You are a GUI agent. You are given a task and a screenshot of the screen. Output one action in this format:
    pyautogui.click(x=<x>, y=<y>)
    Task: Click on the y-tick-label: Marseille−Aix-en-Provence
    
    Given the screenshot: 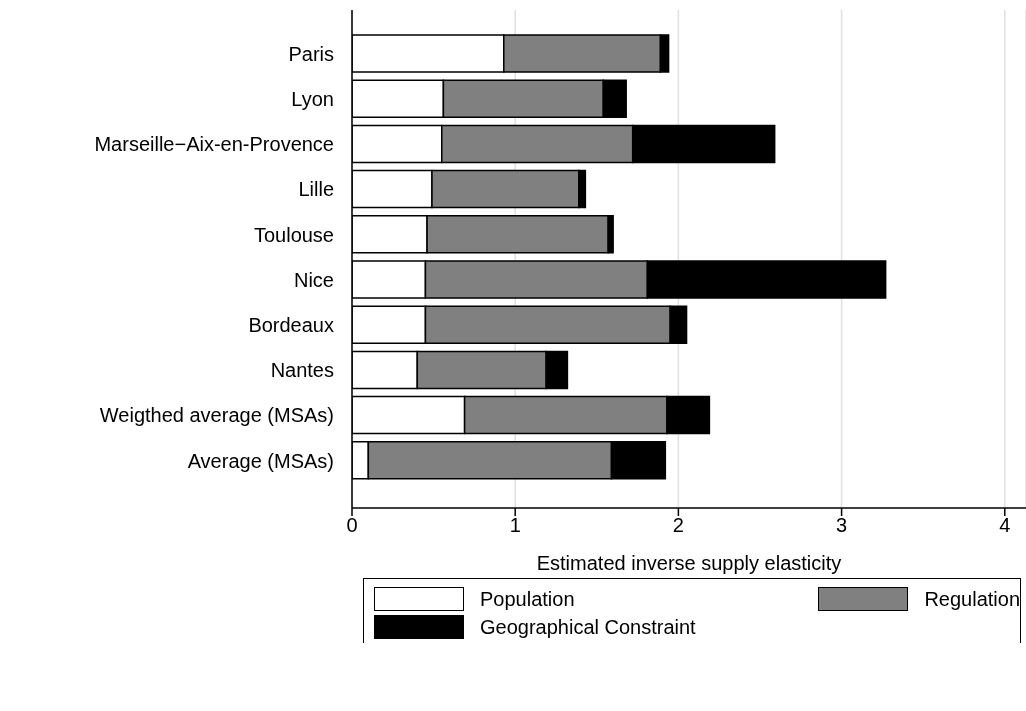 What is the action you would take?
    pyautogui.click(x=214, y=144)
    